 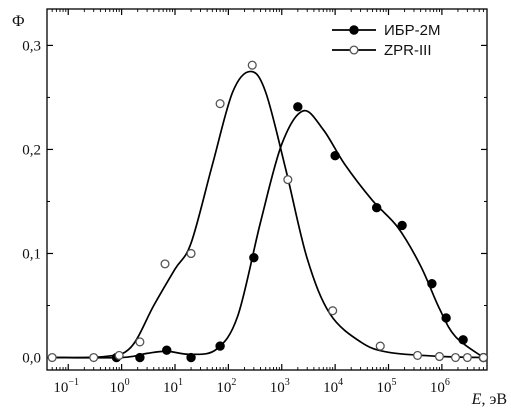 What do you see at coordinates (447, 382) in the screenshot?
I see `x-tick-exponent: 6` at bounding box center [447, 382].